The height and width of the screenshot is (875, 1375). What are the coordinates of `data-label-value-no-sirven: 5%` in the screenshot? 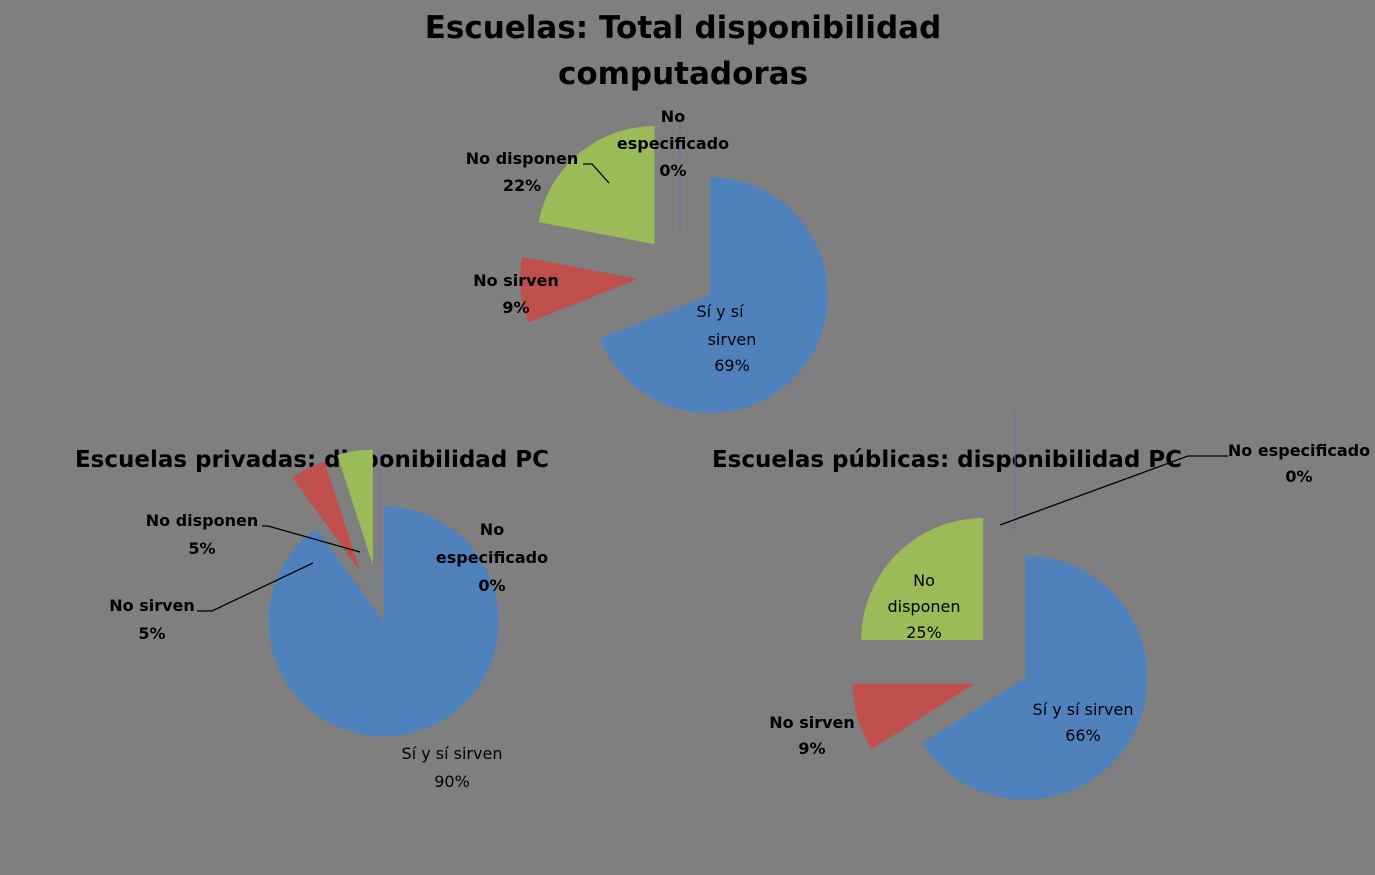 It's located at (151, 633).